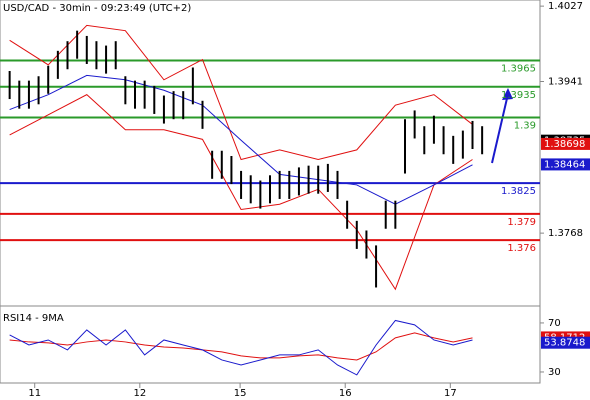 This screenshot has height=400, width=590. I want to click on level-label: 1.379, so click(521, 222).